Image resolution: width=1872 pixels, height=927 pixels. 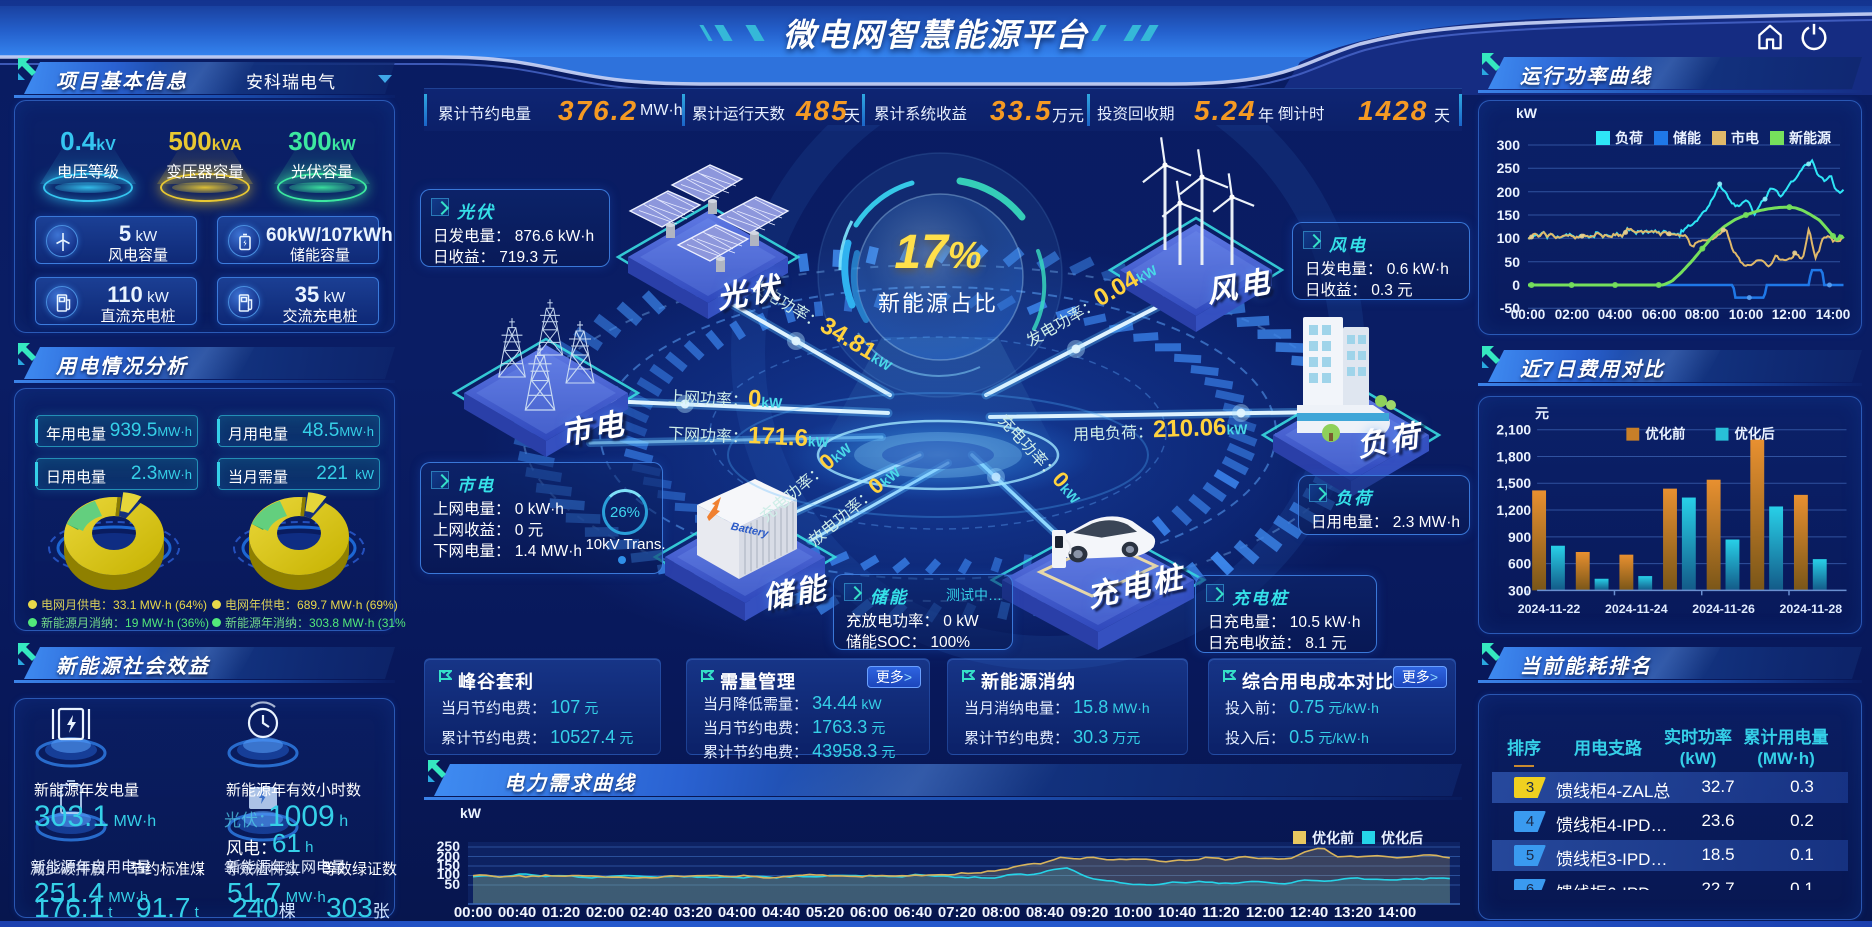 What do you see at coordinates (1629, 138) in the screenshot?
I see `svg-text: 负荷` at bounding box center [1629, 138].